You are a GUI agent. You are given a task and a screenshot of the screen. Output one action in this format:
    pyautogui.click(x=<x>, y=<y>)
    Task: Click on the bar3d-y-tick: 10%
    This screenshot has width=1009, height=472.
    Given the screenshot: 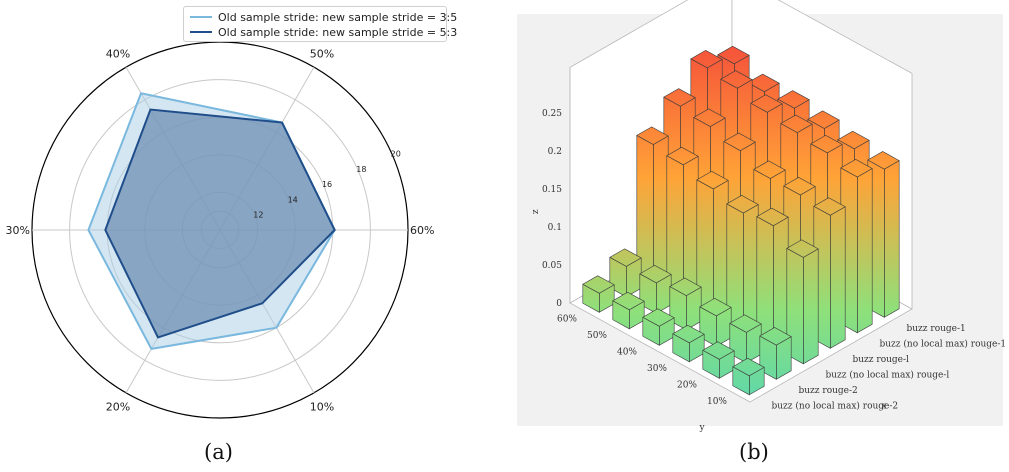 What is the action you would take?
    pyautogui.click(x=717, y=402)
    